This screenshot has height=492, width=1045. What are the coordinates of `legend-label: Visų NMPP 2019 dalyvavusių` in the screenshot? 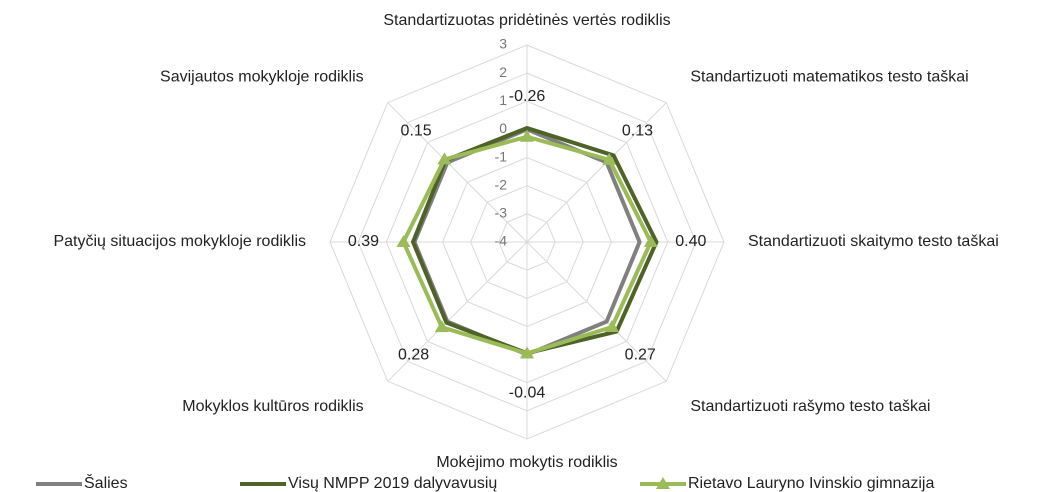 It's located at (392, 483).